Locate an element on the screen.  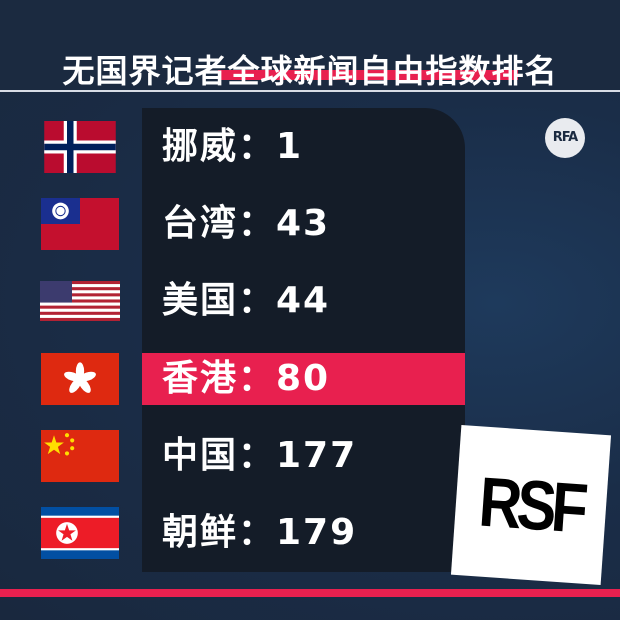
ranking-label: 中国：177 is located at coordinates (260, 455).